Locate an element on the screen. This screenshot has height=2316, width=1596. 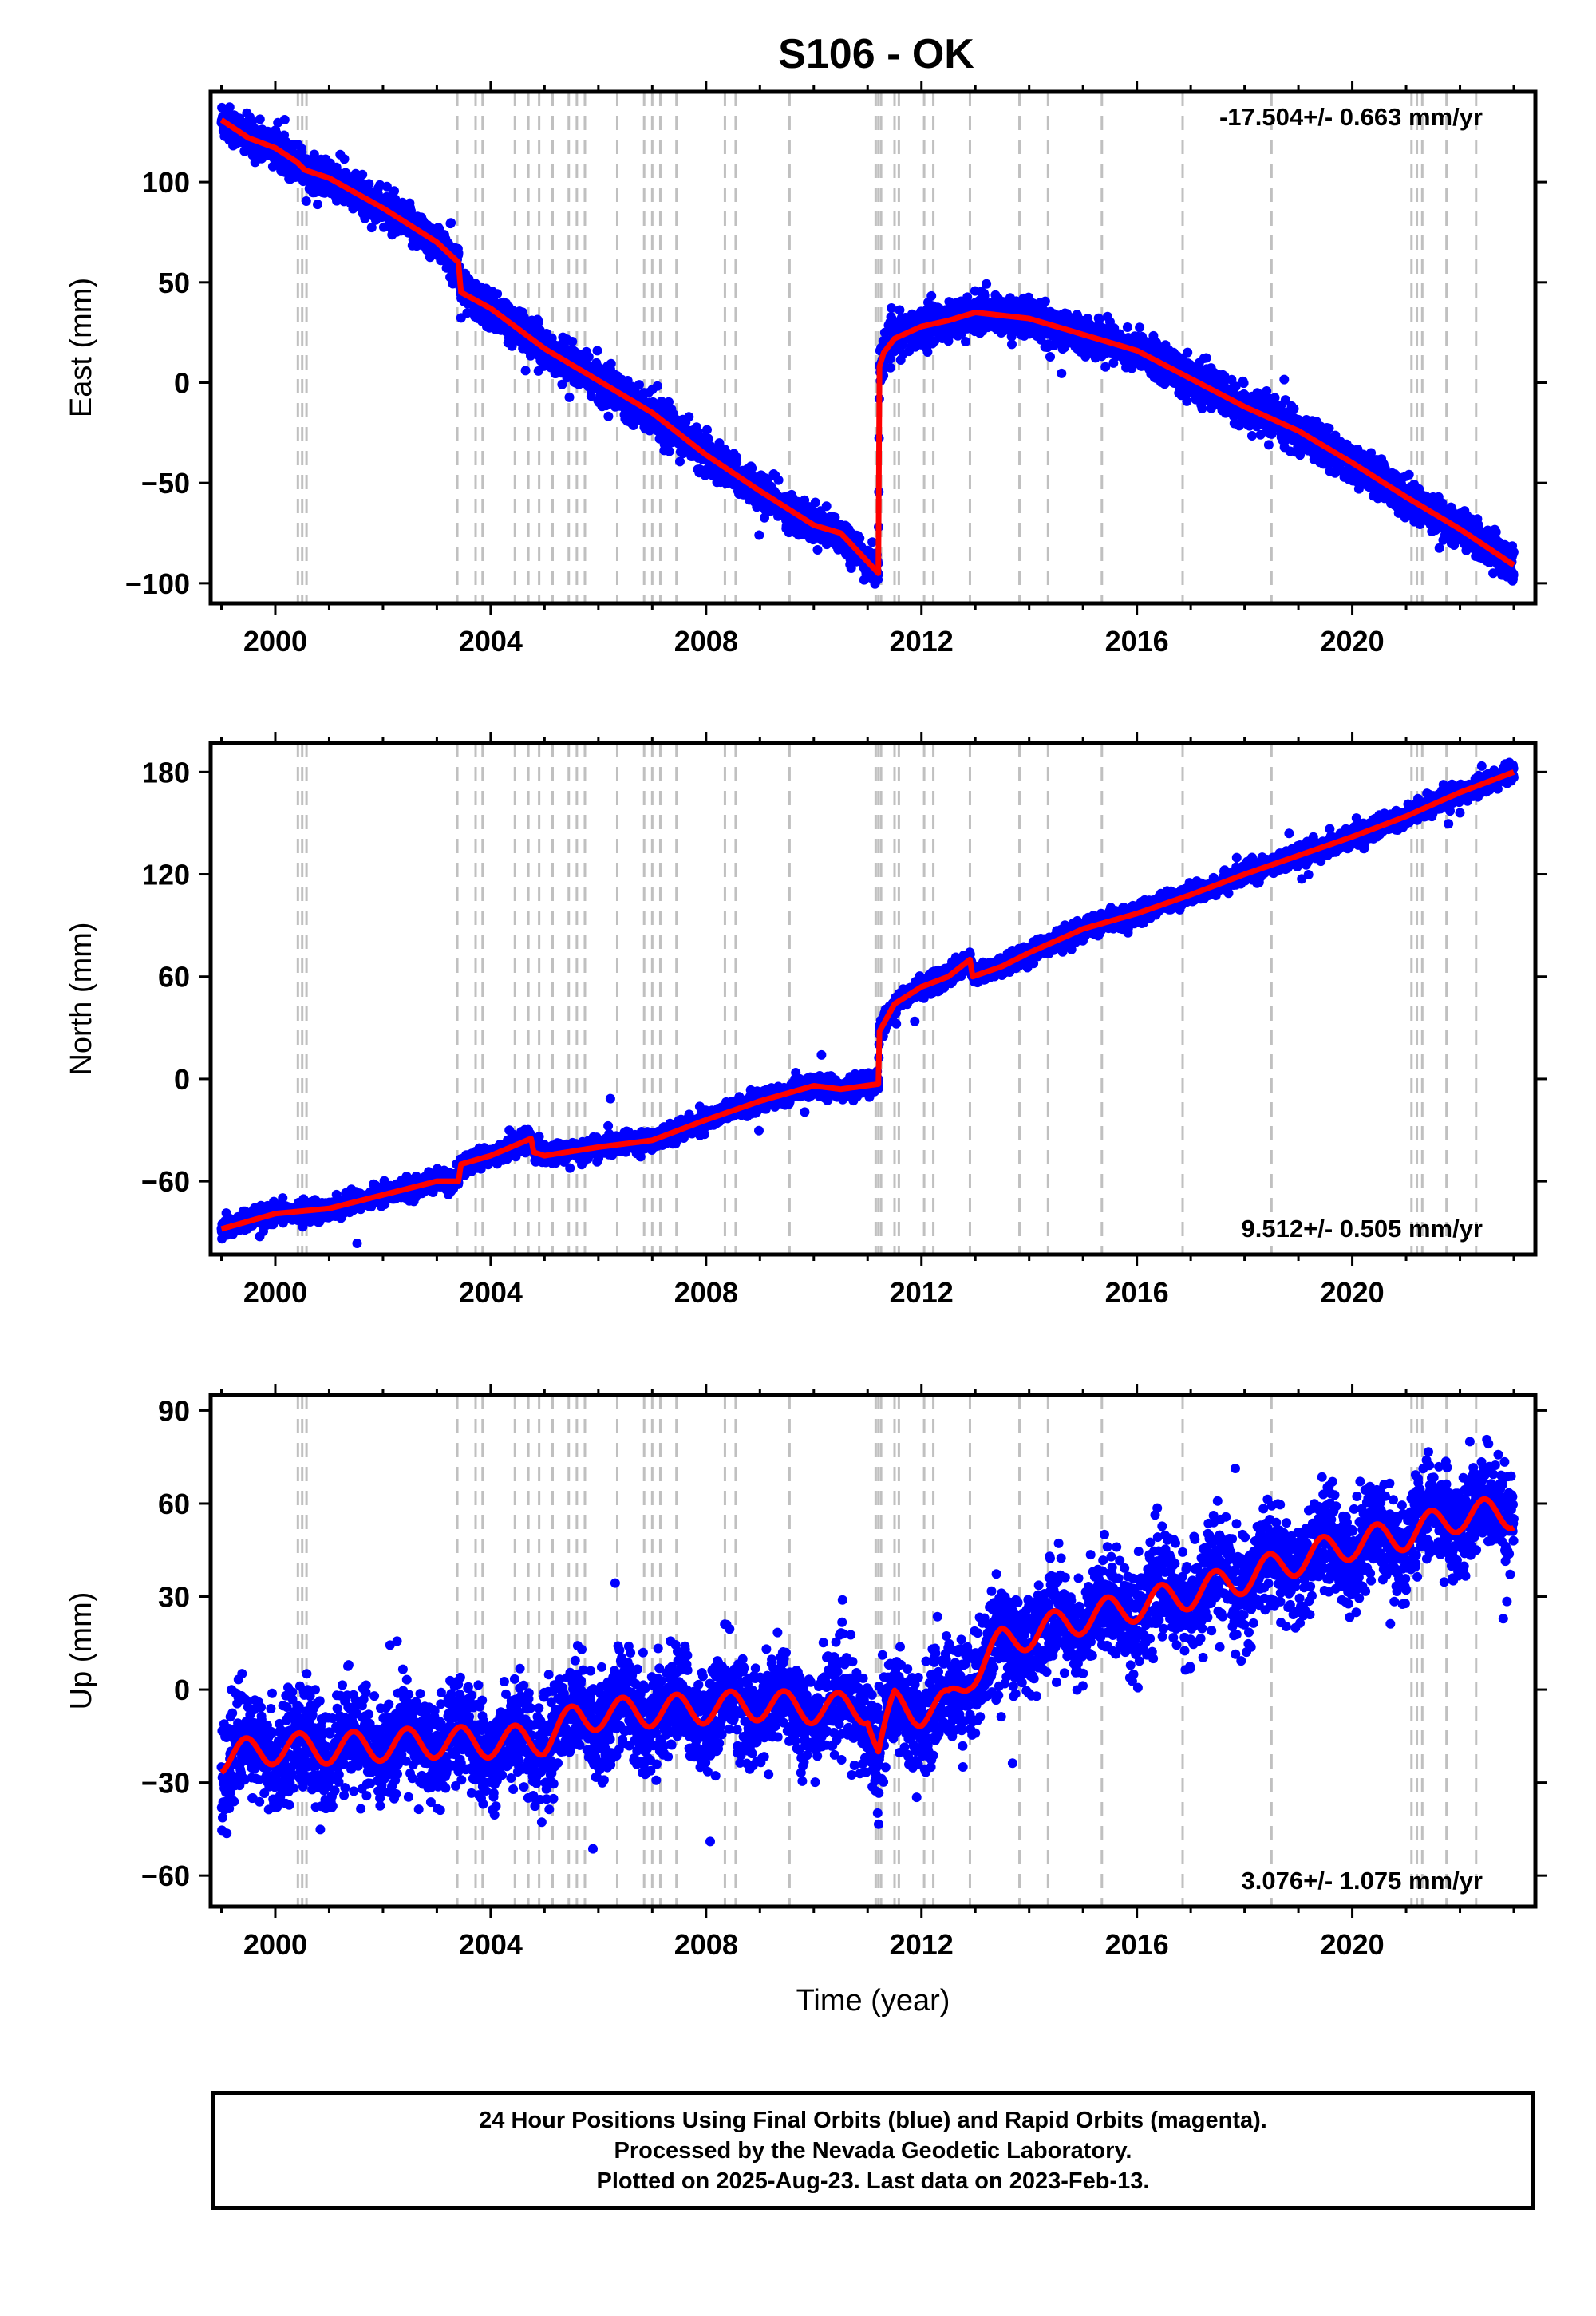
station-title: S106 - OK is located at coordinates (876, 54).